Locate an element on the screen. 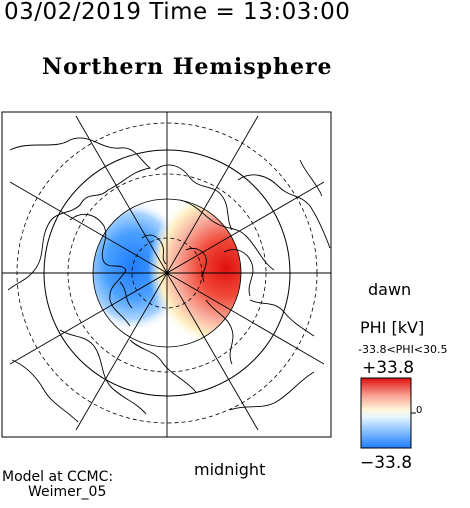  colorbar is located at coordinates (388, 413).